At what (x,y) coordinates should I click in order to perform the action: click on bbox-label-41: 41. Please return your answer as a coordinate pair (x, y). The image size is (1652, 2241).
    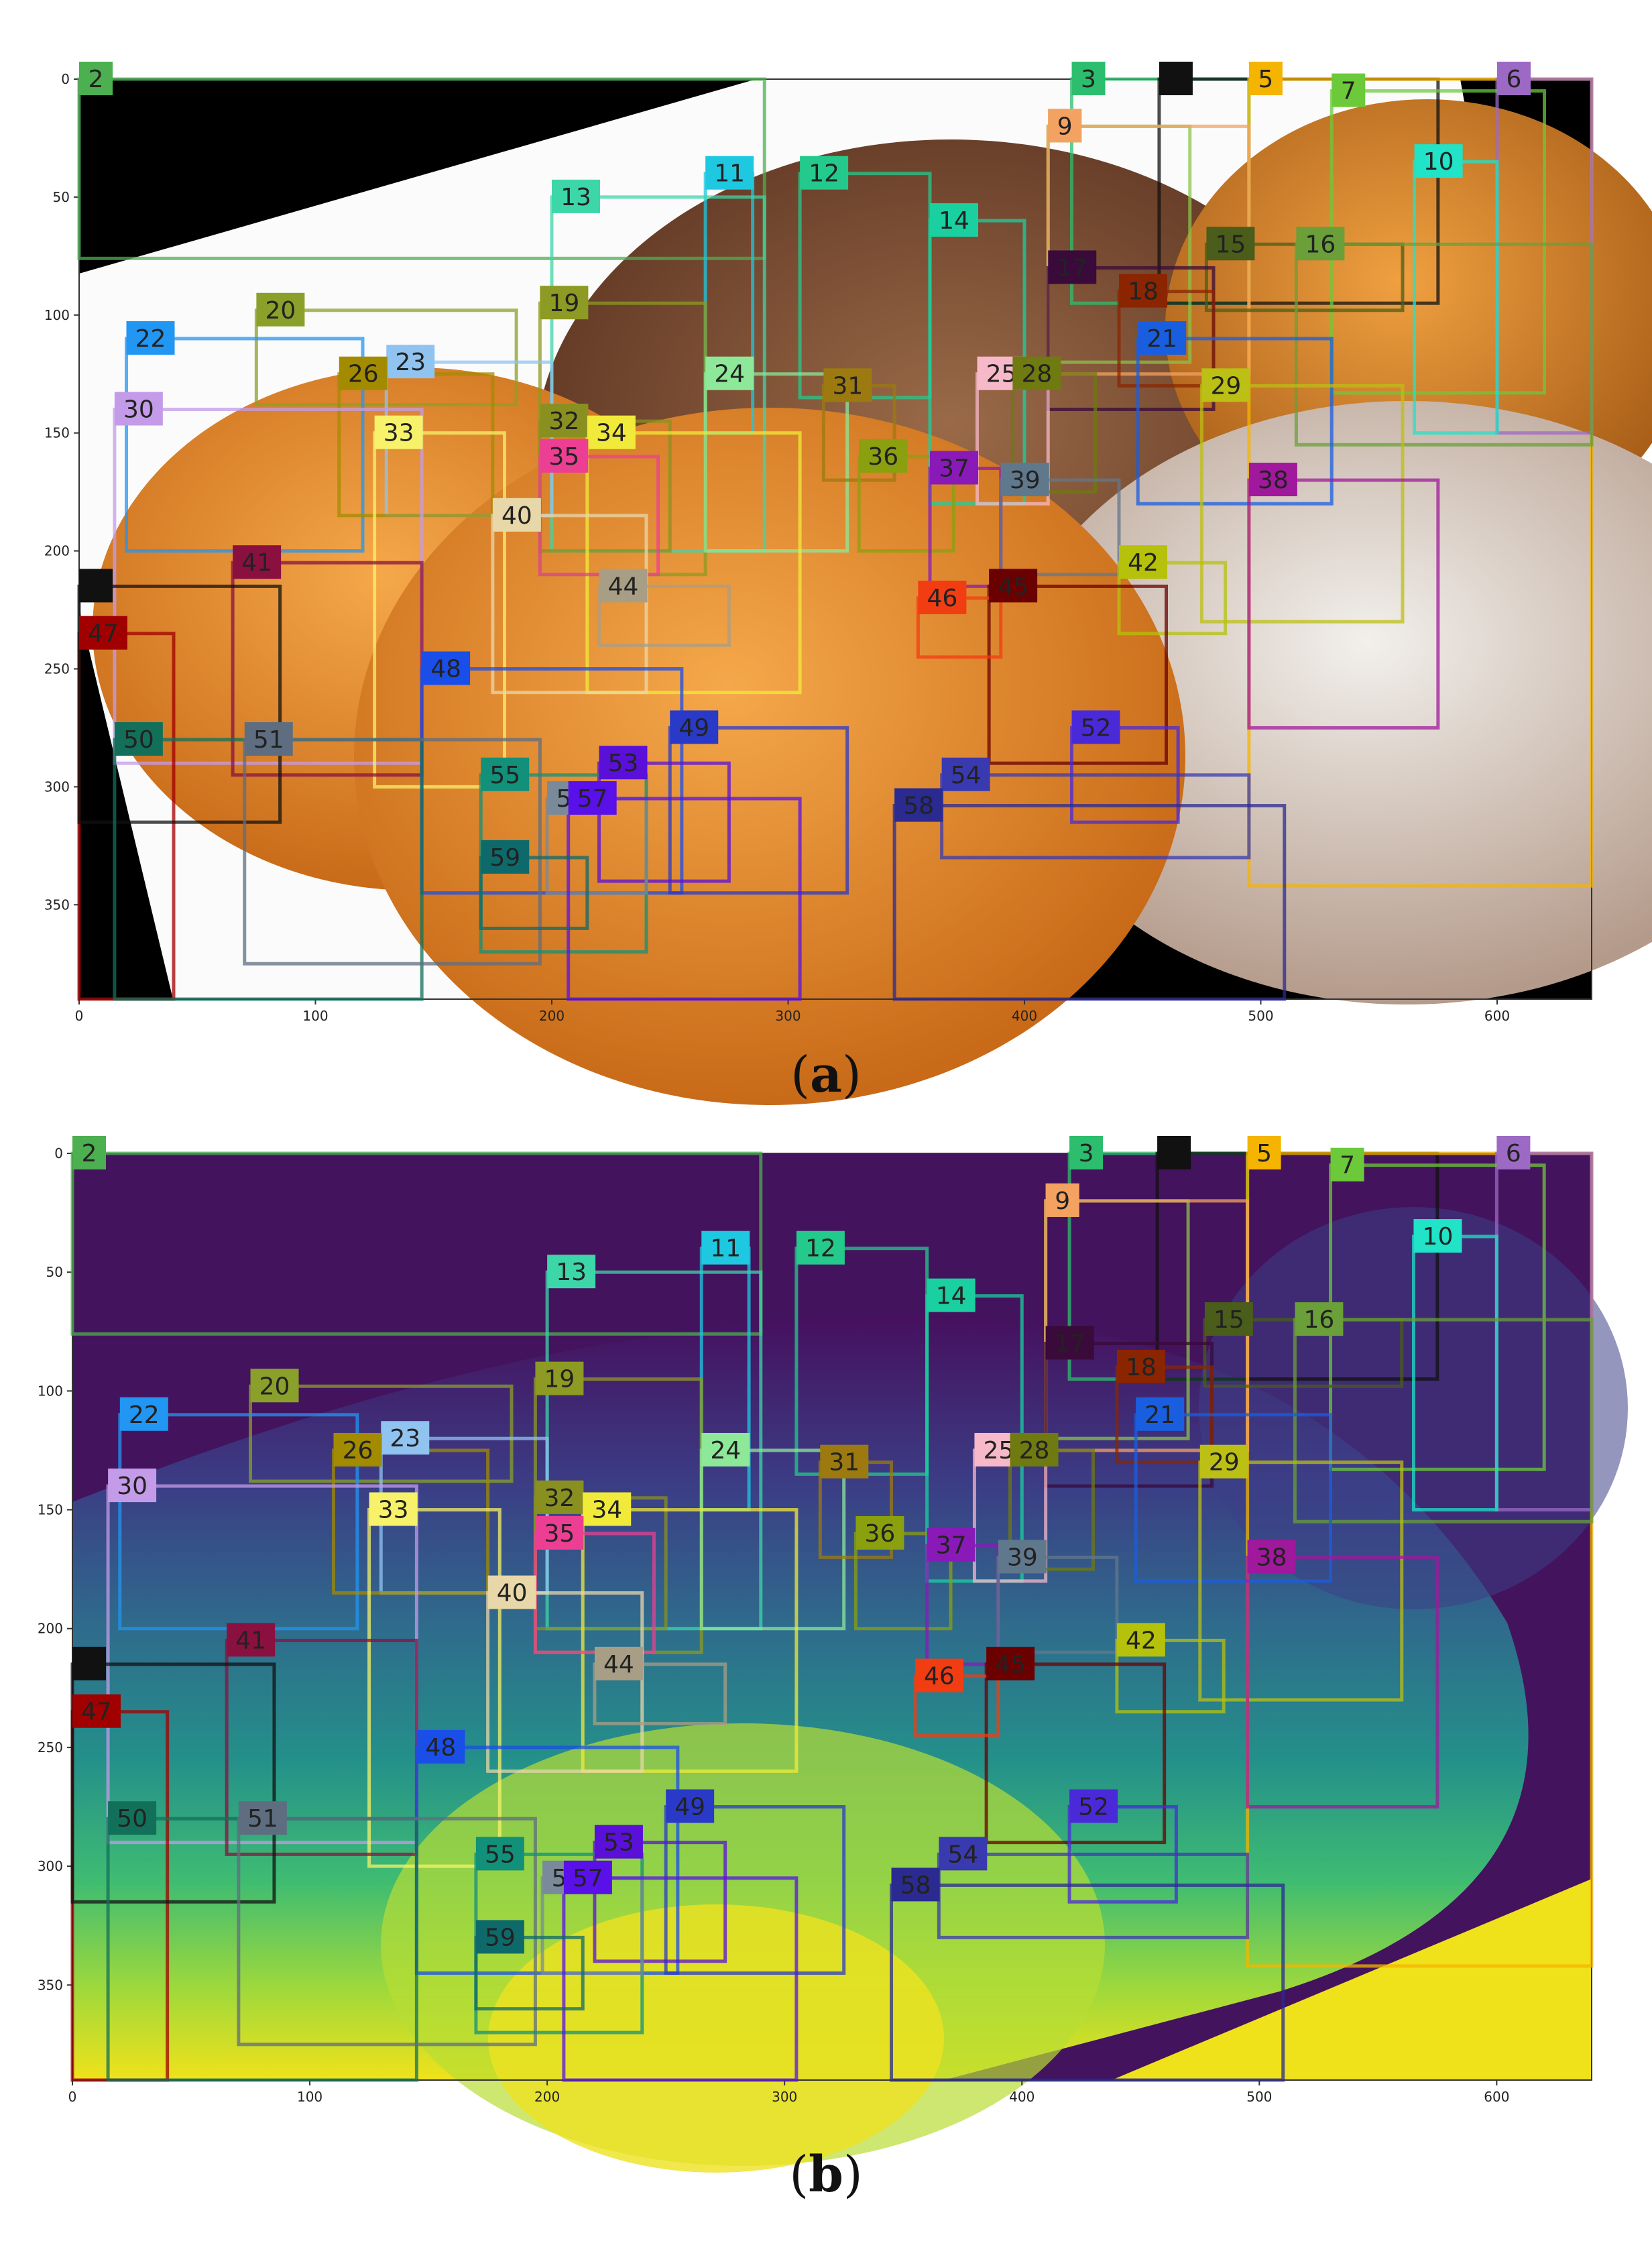
    Looking at the image, I should click on (256, 563).